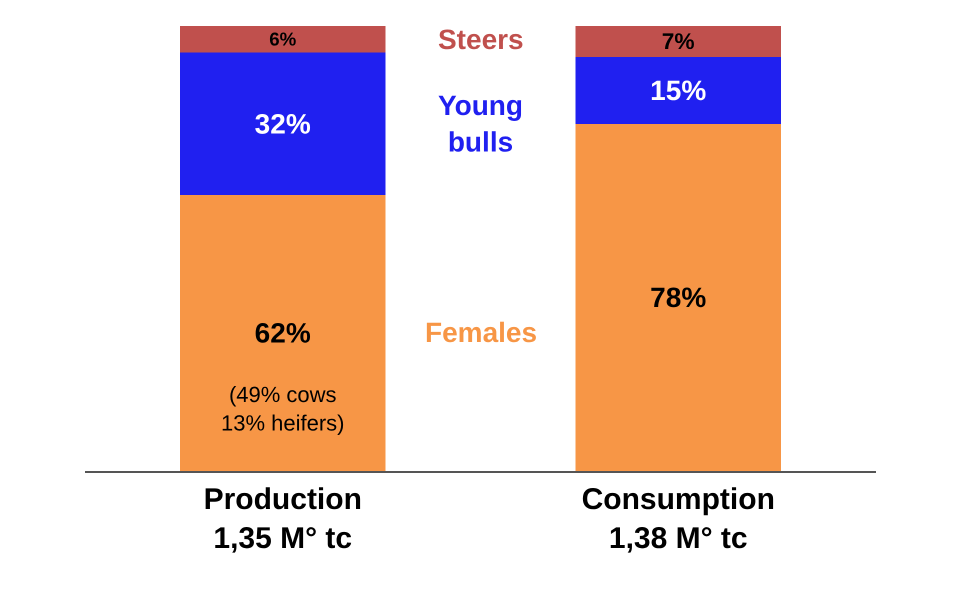  Describe the element at coordinates (481, 124) in the screenshot. I see `series-label: Young bulls` at that location.